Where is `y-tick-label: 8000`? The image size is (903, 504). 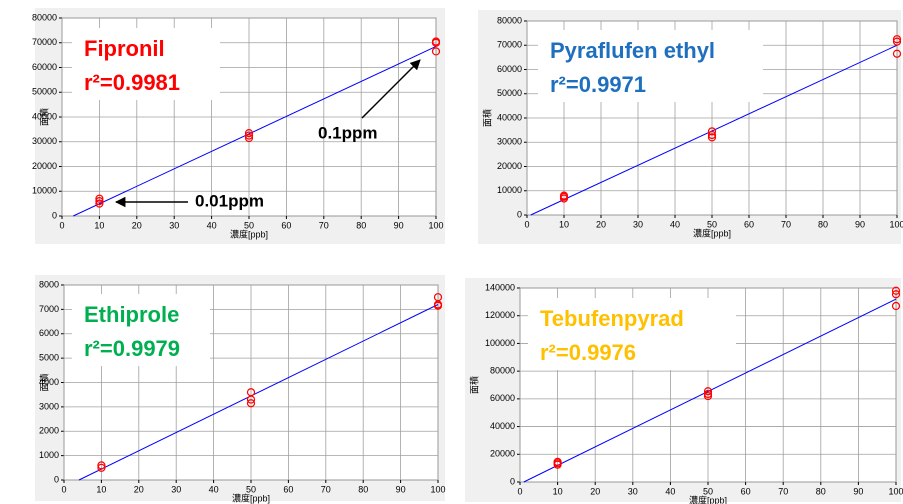 y-tick-label: 8000 is located at coordinates (49, 284).